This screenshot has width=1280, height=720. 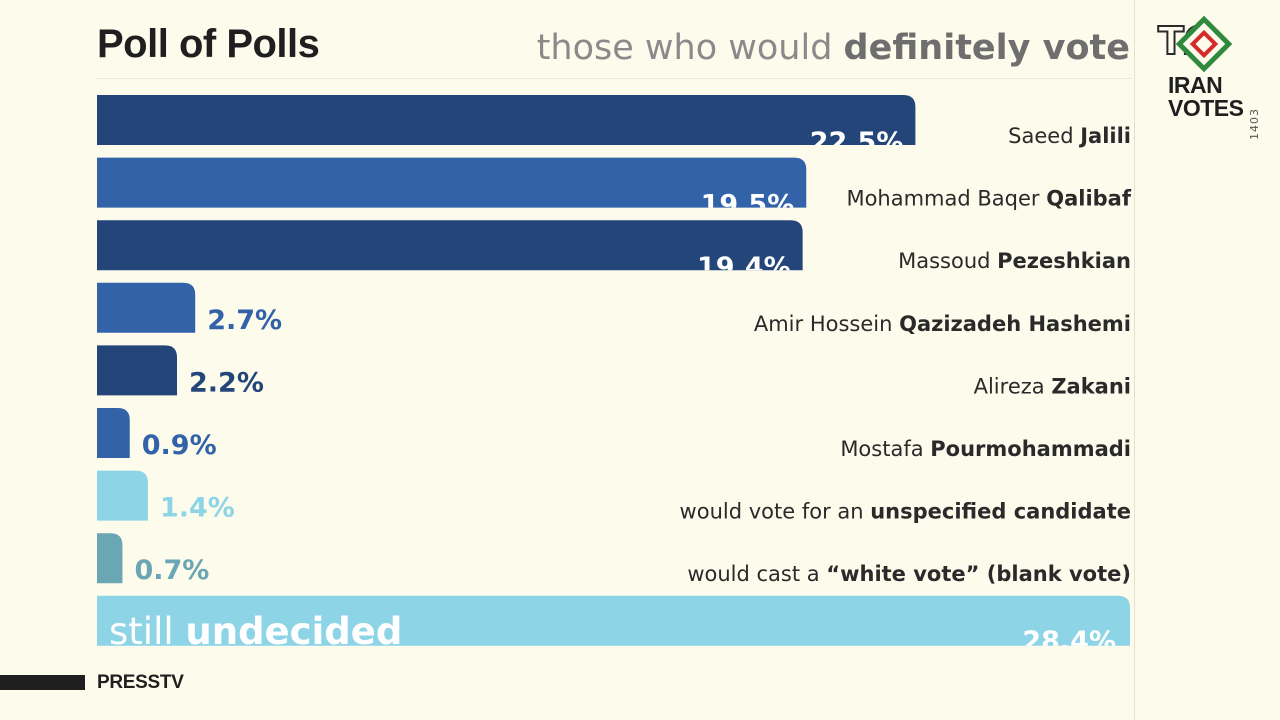 What do you see at coordinates (1015, 324) in the screenshot?
I see `label-bold-3: Qazizadeh Hashemi` at bounding box center [1015, 324].